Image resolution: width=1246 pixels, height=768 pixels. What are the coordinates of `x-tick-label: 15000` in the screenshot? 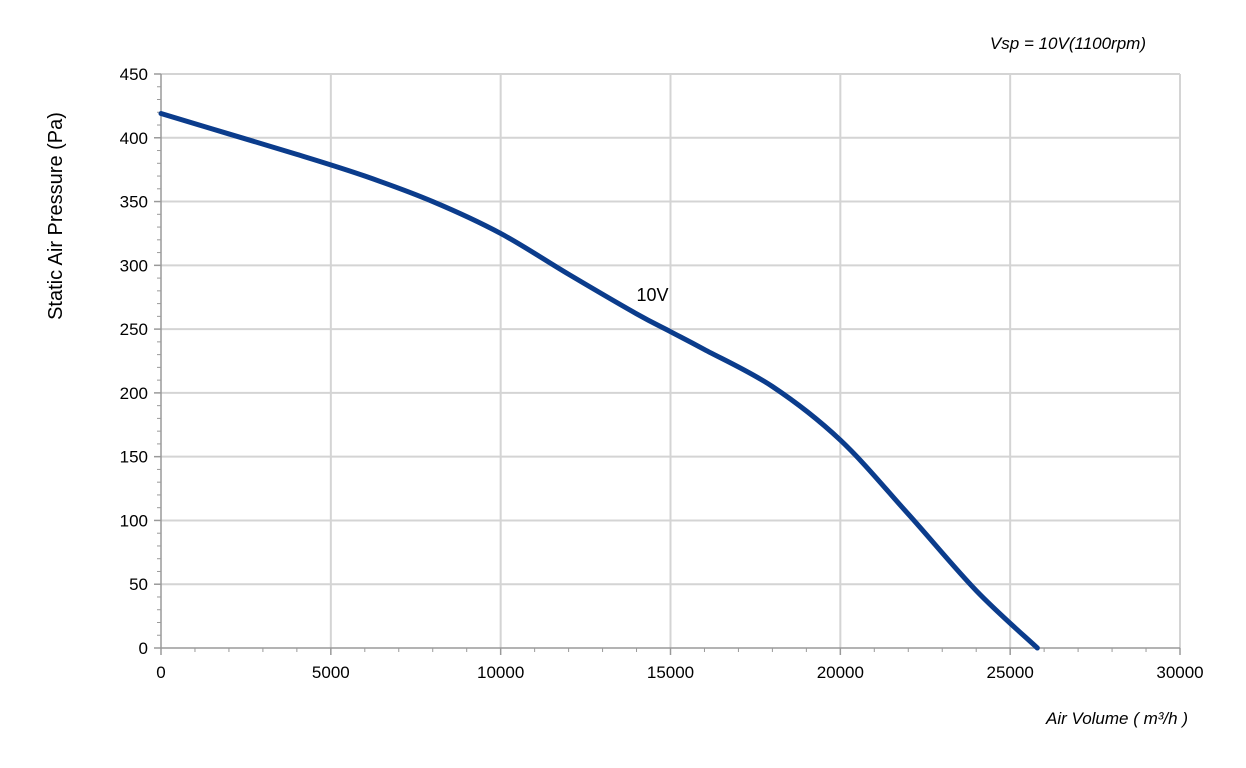 It's located at (670, 672).